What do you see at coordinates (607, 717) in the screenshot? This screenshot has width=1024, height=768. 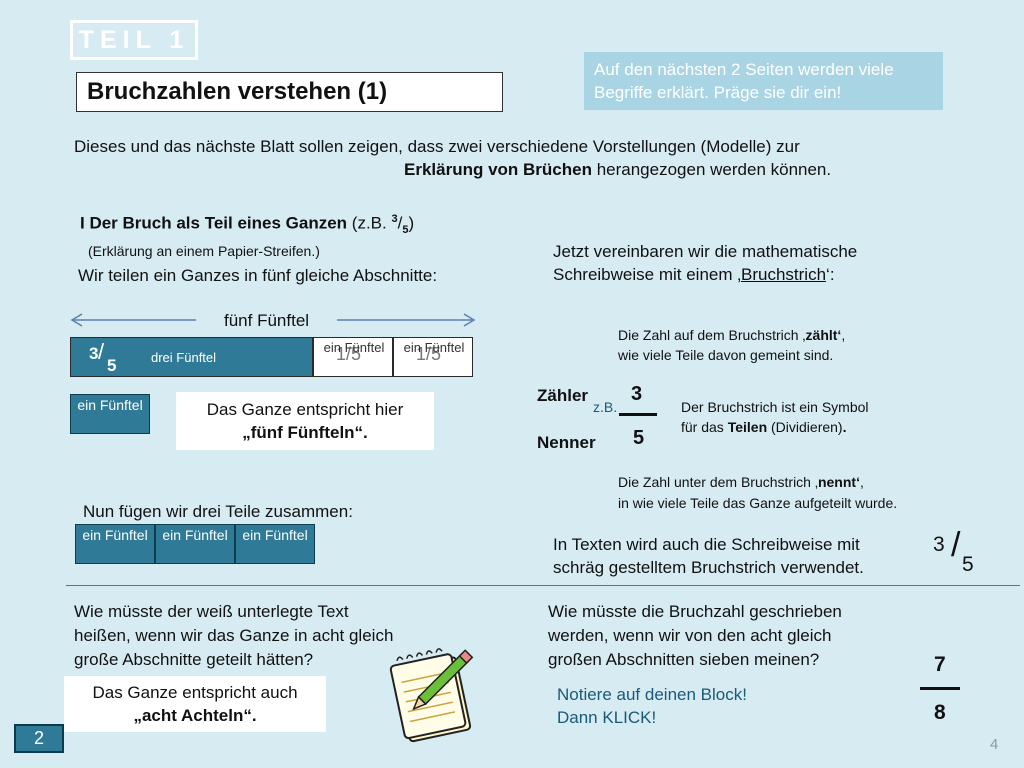 I see `hint-line2: Dann KLICK!` at bounding box center [607, 717].